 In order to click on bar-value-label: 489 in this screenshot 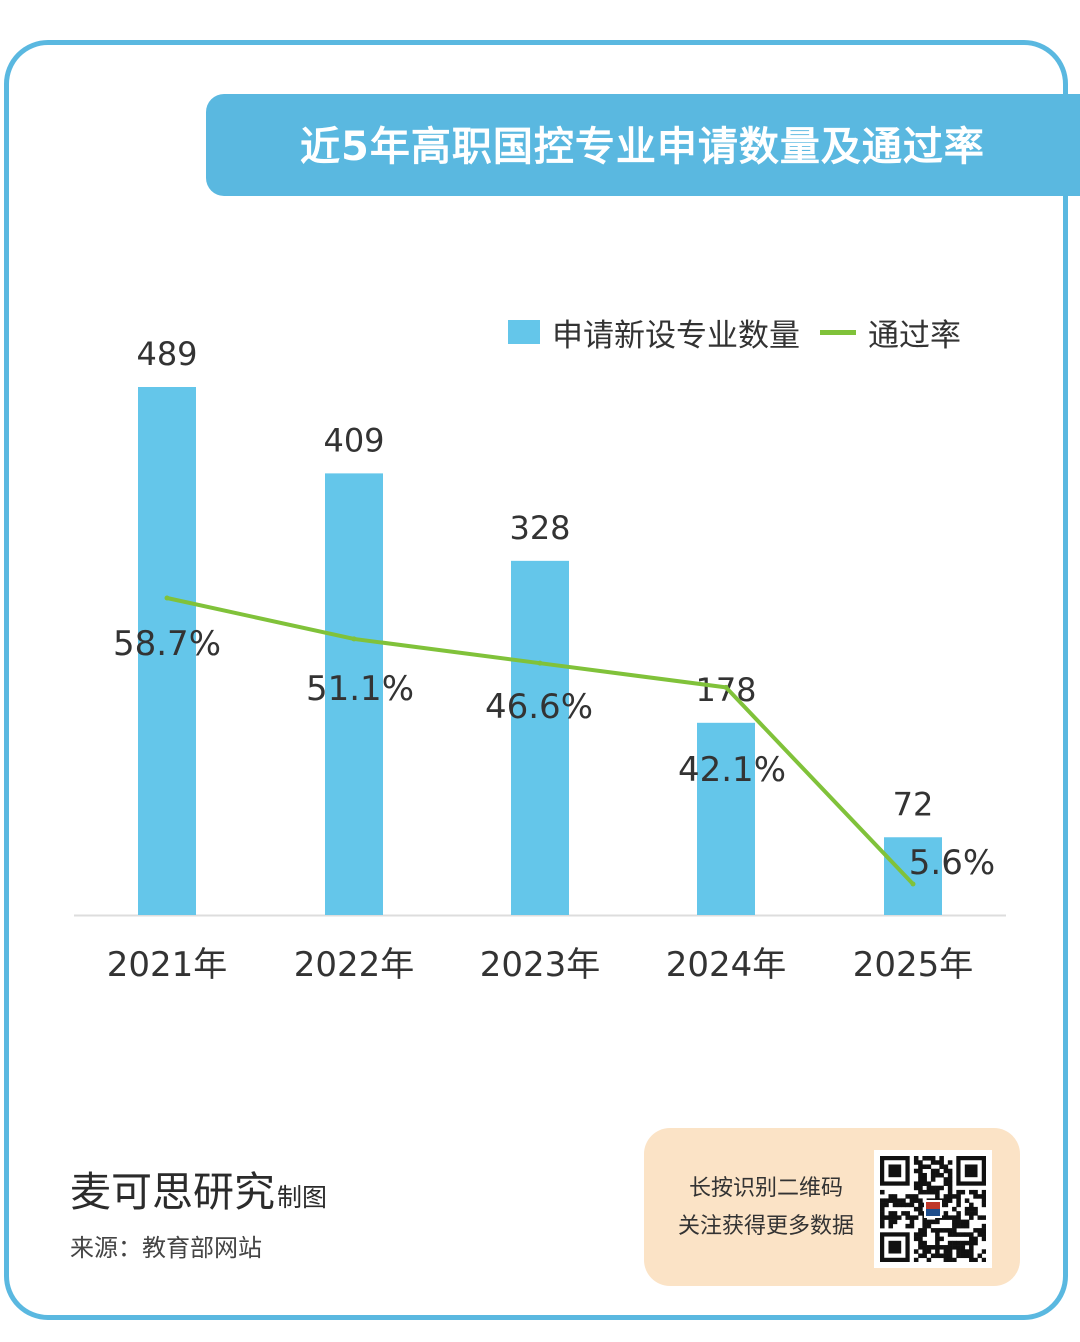, I will do `click(166, 354)`.